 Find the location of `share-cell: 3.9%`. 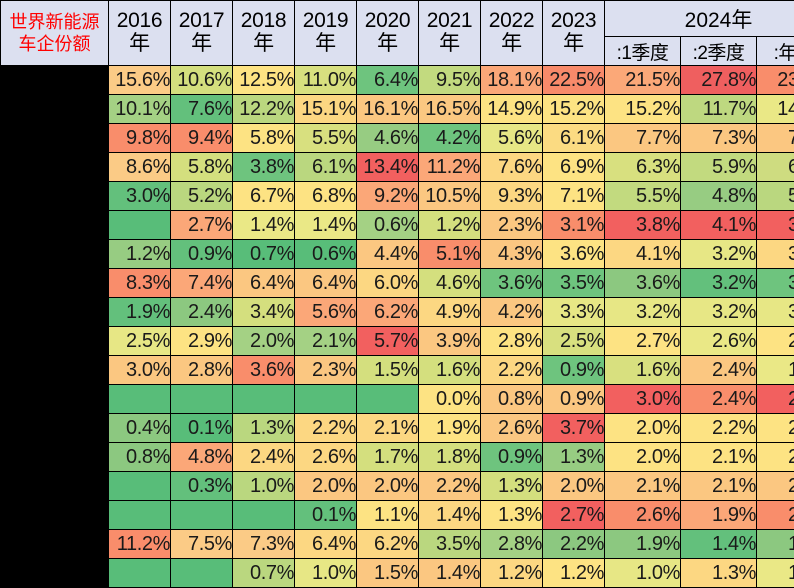

share-cell: 3.9% is located at coordinates (450, 341).